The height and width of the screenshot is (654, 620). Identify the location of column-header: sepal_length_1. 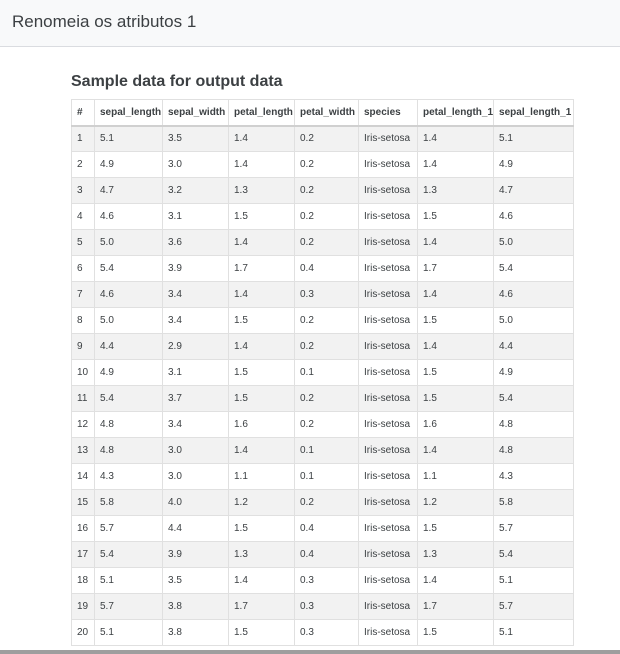
(534, 113).